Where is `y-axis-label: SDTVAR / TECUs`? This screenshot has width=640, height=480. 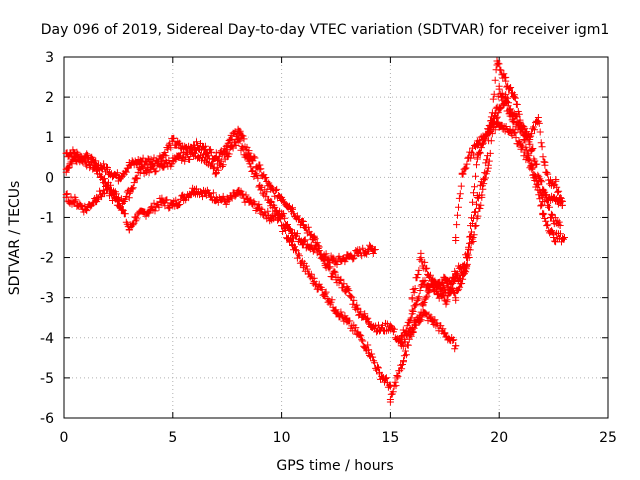 y-axis-label: SDTVAR / TECUs is located at coordinates (15, 238).